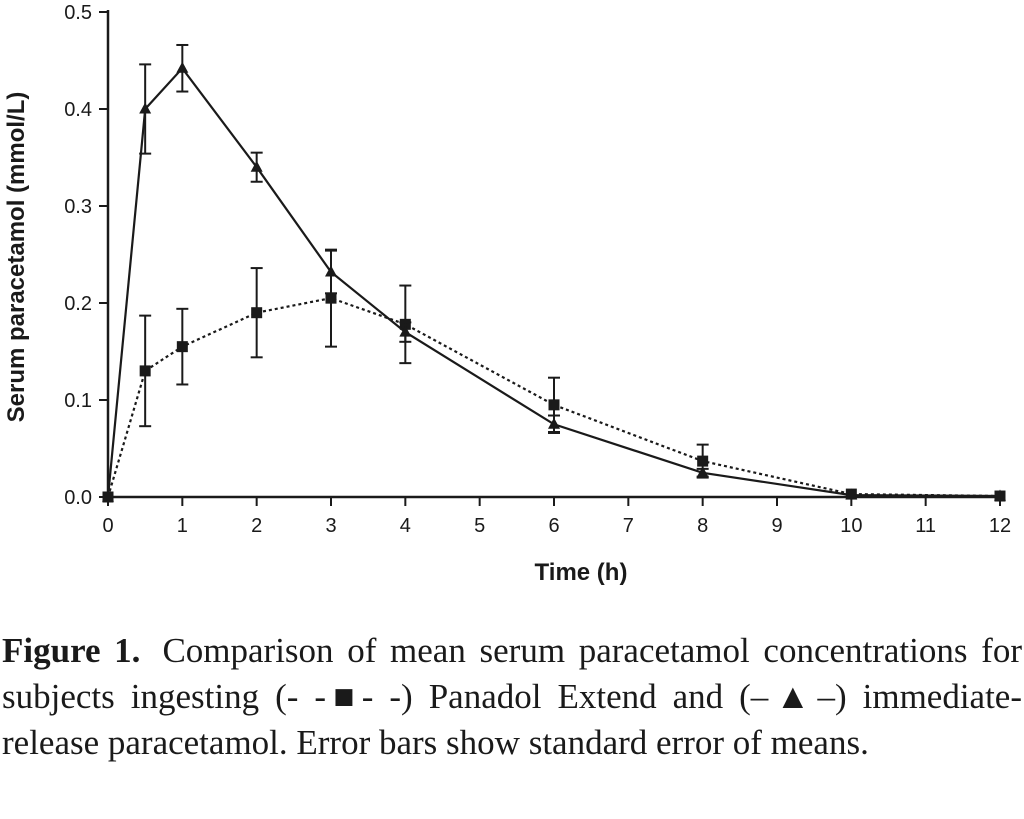  I want to click on y-tick-label-4: 0.4, so click(78, 110).